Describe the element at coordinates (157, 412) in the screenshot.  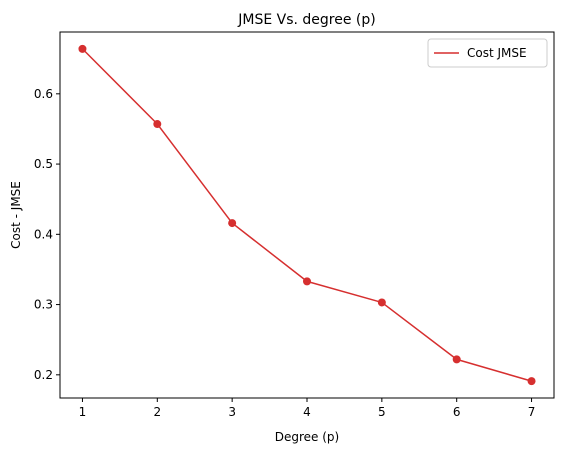
I see `x-tick-label: 2` at that location.